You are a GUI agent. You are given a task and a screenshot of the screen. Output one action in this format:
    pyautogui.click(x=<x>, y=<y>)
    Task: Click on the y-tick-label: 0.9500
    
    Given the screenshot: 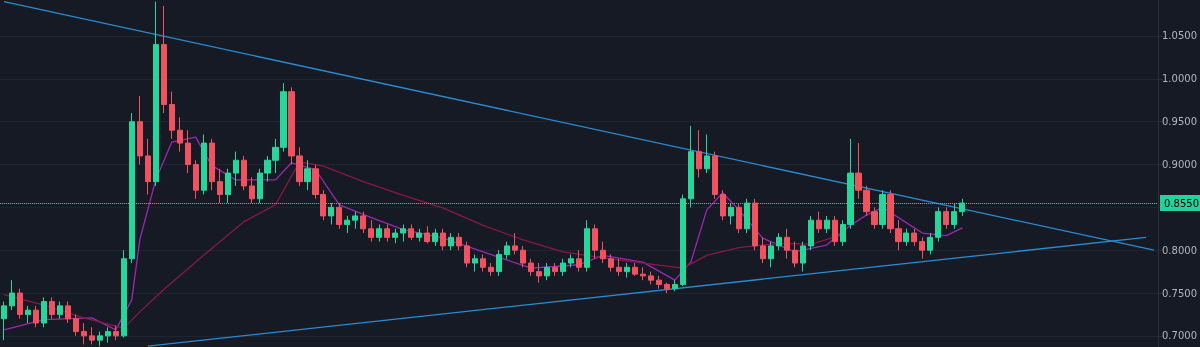 What is the action you would take?
    pyautogui.click(x=1180, y=122)
    